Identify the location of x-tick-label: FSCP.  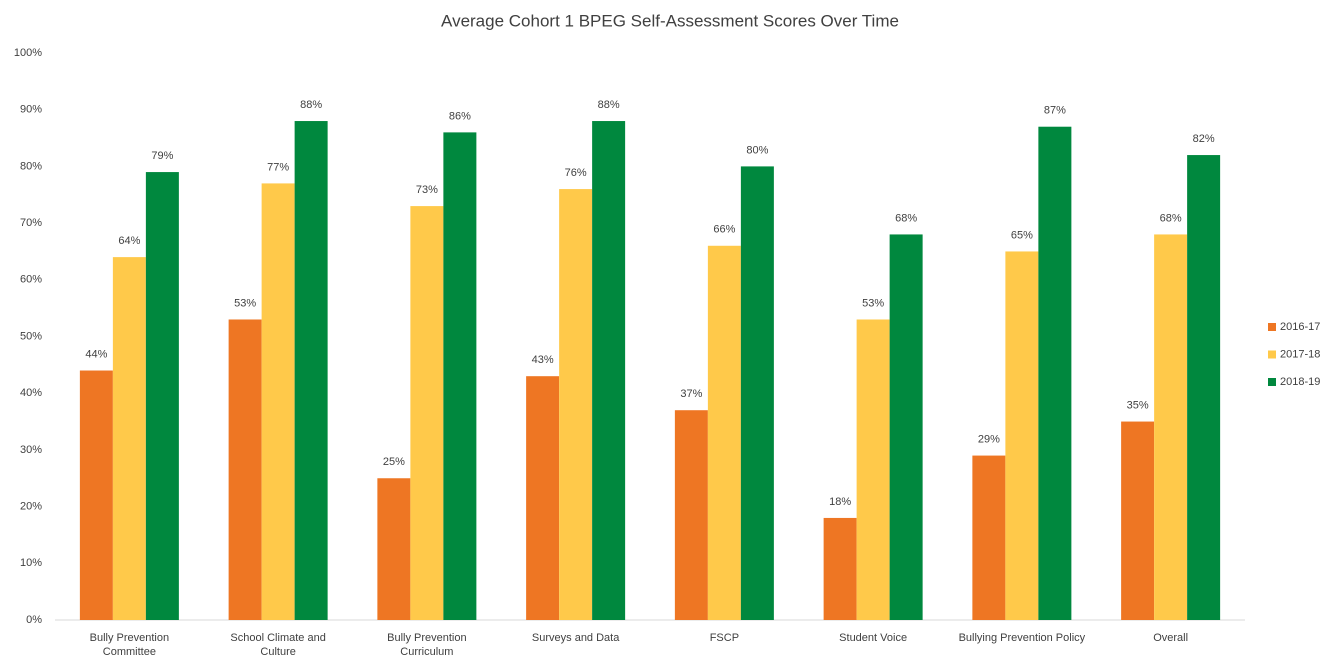
(724, 638).